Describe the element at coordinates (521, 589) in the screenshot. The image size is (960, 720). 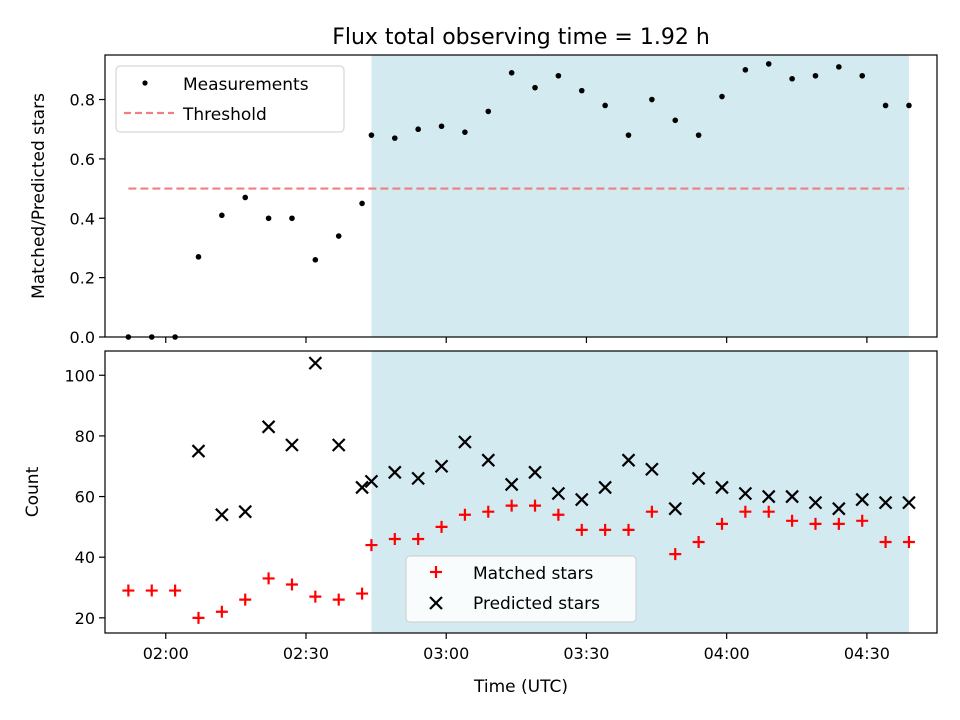
I see `bottom-panel-legend: Matched stars Predicted stars` at that location.